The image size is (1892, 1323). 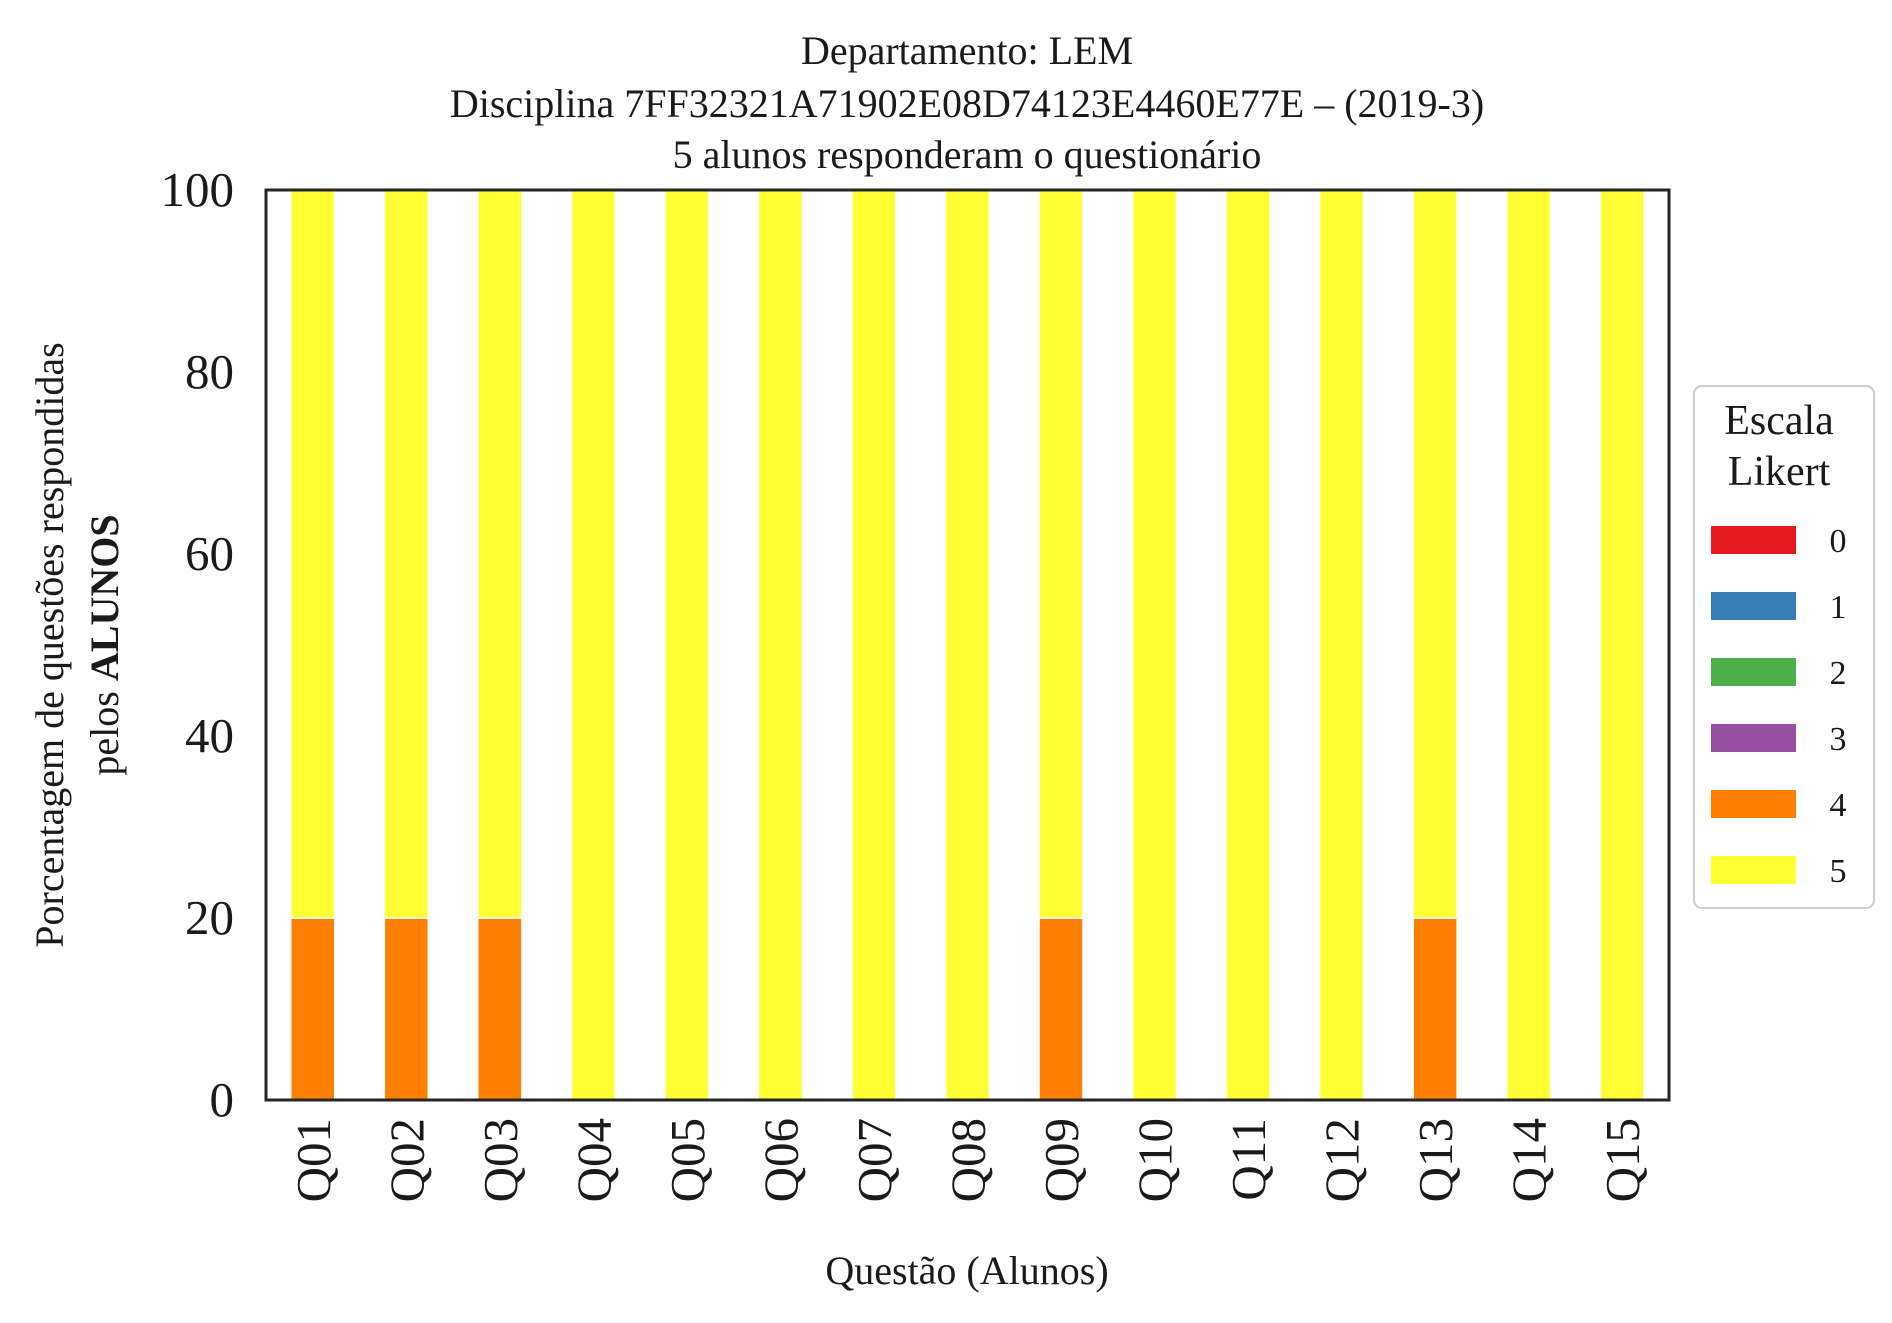 I want to click on legend-entries: 0 1 2 3 4 5, so click(x=1779, y=706).